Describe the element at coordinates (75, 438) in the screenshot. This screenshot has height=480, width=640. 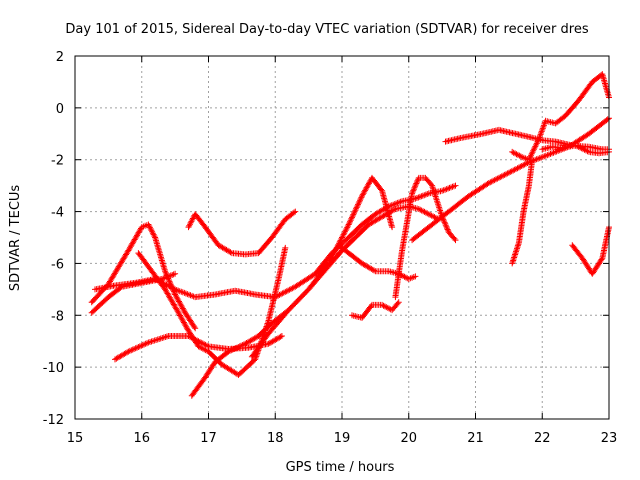
I see `x-tick-label: 15` at that location.